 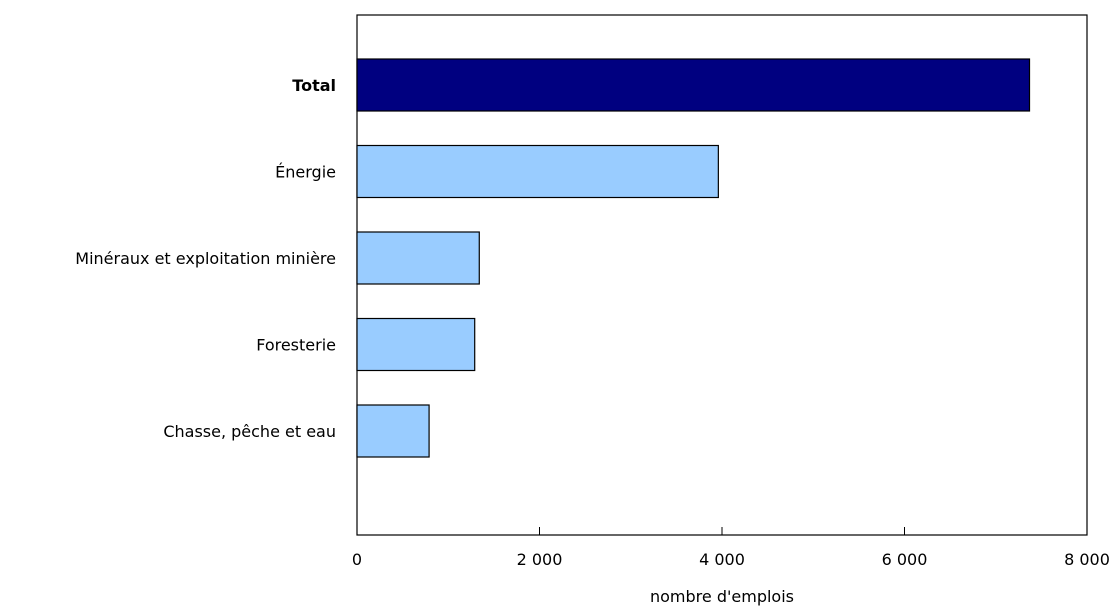 What do you see at coordinates (722, 559) in the screenshot?
I see `x-tick-label-2: 4 000` at bounding box center [722, 559].